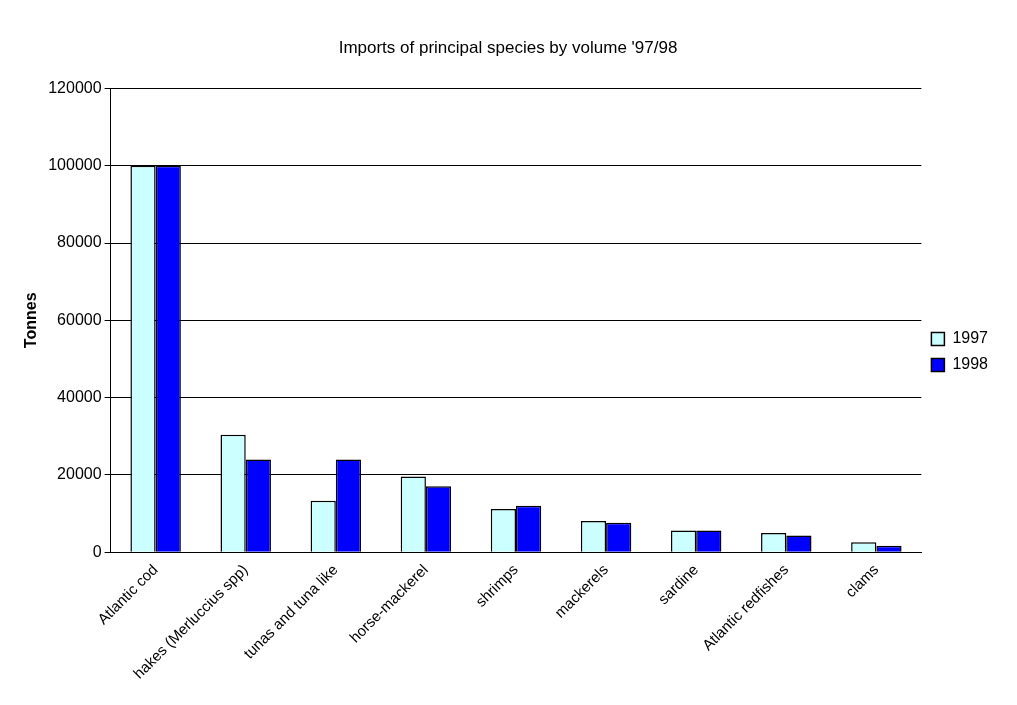 The width and height of the screenshot is (1017, 705). What do you see at coordinates (31, 320) in the screenshot?
I see `y-axis-title: Tonnes` at bounding box center [31, 320].